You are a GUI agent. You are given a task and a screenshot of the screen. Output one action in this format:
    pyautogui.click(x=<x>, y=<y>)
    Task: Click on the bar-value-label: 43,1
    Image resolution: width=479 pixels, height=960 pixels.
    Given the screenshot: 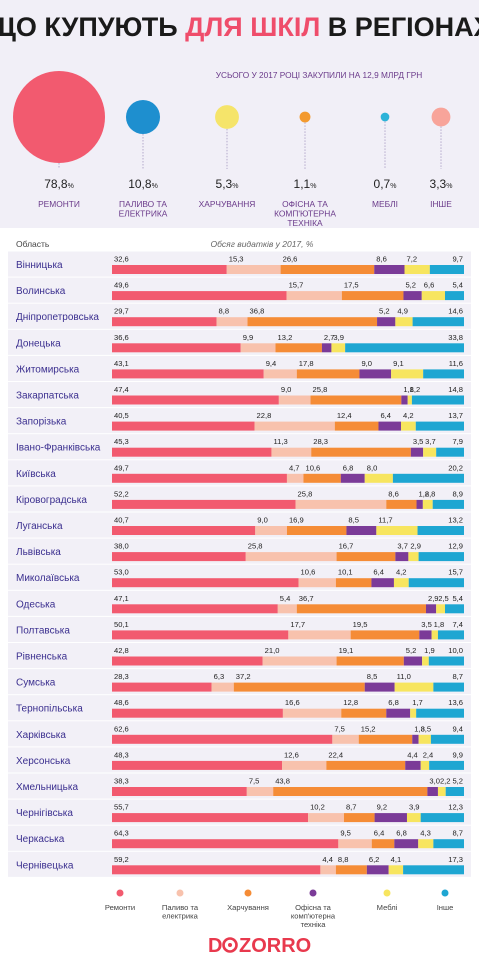 What is the action you would take?
    pyautogui.click(x=121, y=363)
    